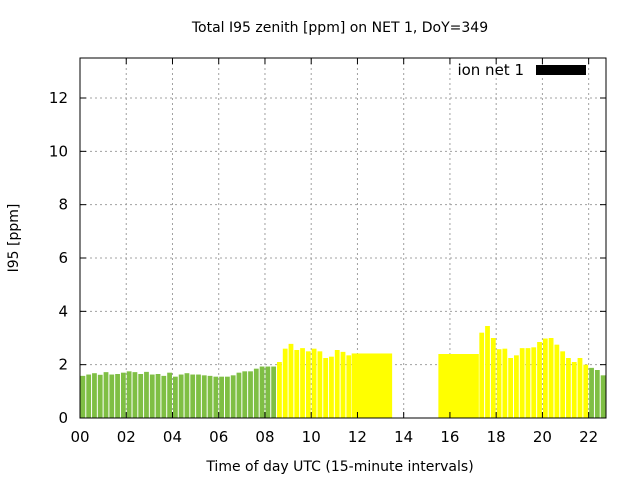 The height and width of the screenshot is (480, 640). I want to click on y-tick-label: 2, so click(63, 365).